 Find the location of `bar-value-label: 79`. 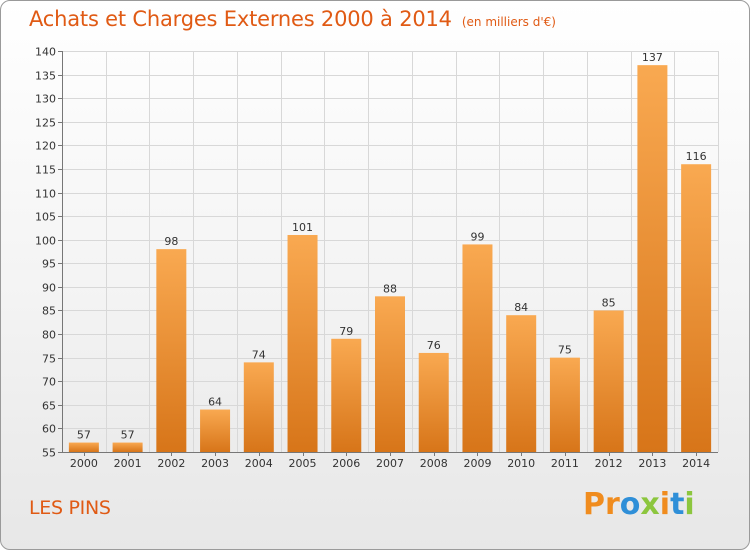

bar-value-label: 79 is located at coordinates (346, 331).